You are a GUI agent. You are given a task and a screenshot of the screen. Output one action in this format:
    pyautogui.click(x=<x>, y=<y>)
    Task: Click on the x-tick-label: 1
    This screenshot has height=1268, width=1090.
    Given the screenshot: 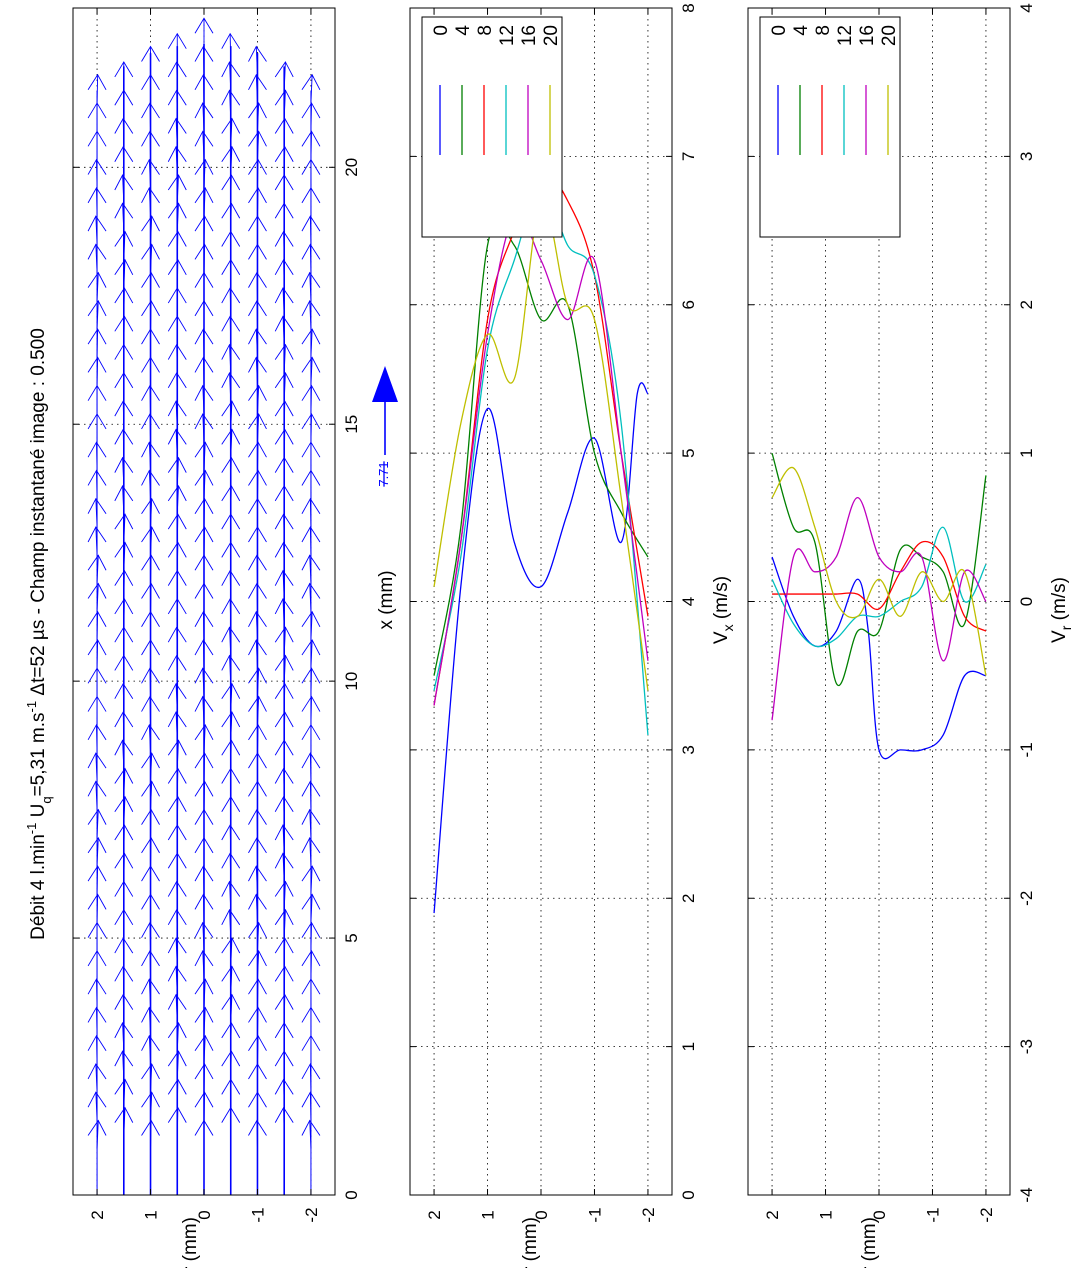 What is the action you would take?
    pyautogui.click(x=1026, y=452)
    